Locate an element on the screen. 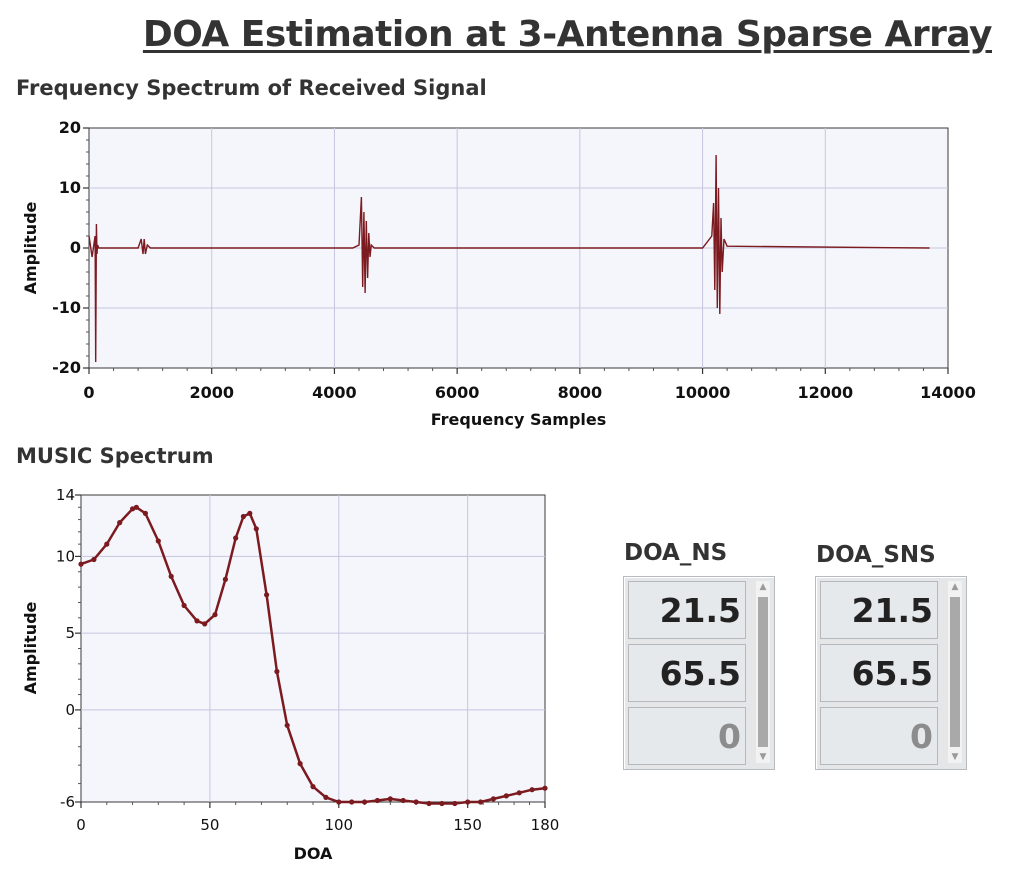  music-x-axis-label: DOA is located at coordinates (313, 853).